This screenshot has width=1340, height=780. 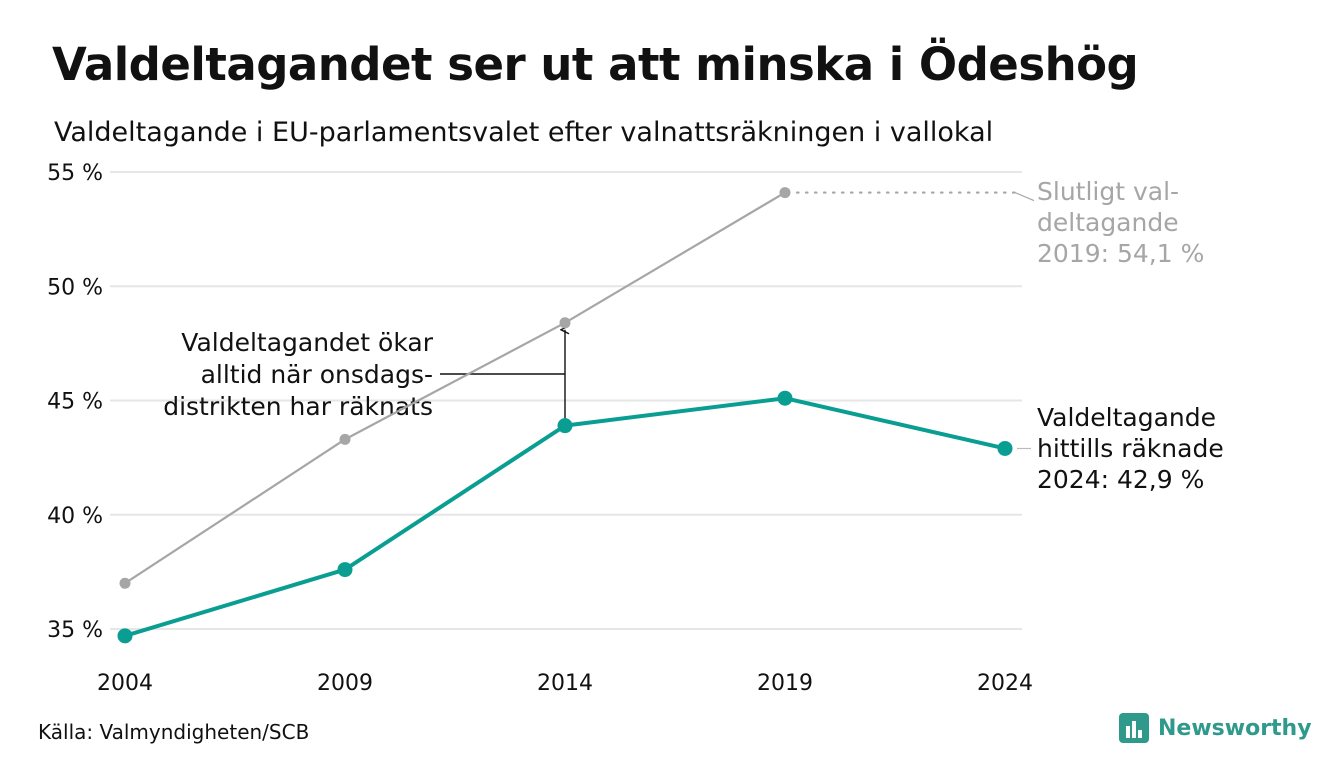 I want to click on brand-name: Newsworthy, so click(x=1235, y=728).